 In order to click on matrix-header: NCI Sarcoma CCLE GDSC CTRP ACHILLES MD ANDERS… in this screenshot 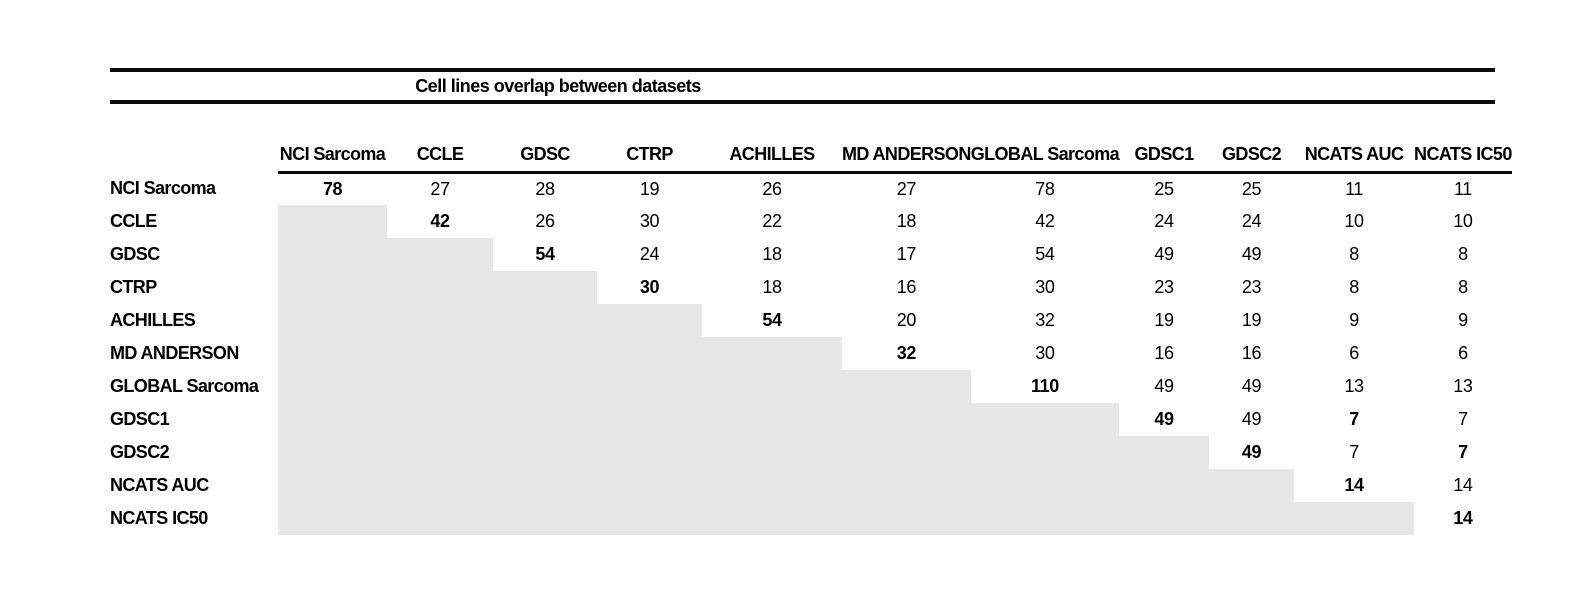, I will do `click(811, 156)`.